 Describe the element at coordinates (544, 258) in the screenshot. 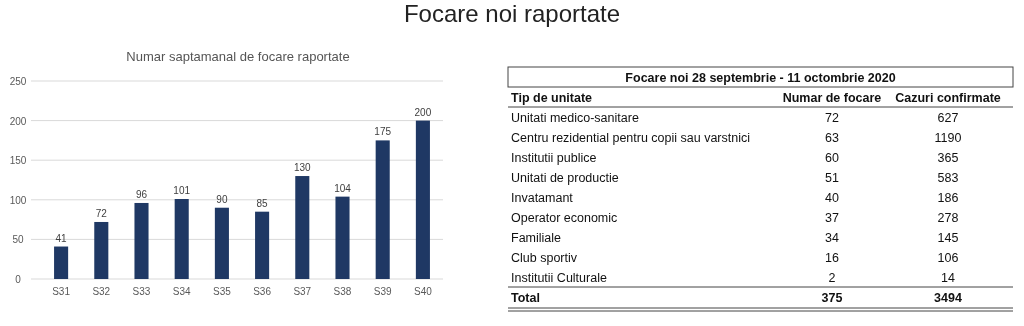

I see `category-label: Club sportiv` at that location.